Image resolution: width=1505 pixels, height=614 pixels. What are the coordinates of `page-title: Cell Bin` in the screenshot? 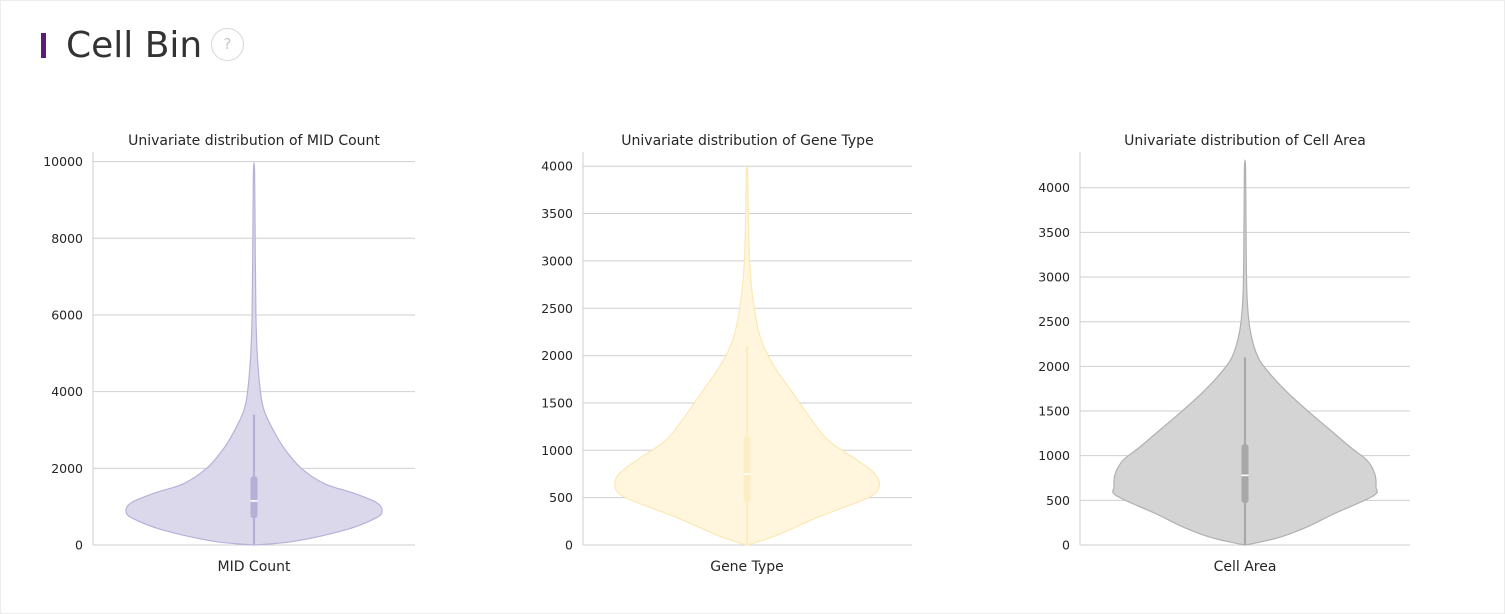 It's located at (134, 45).